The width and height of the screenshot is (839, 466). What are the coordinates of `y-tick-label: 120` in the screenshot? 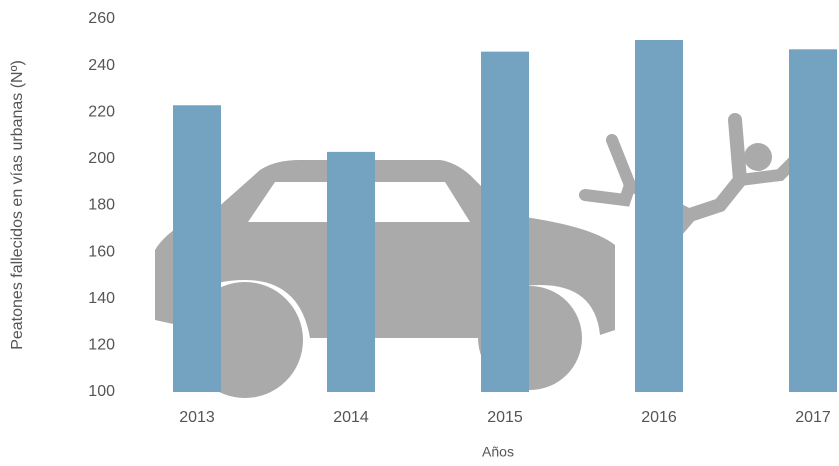 It's located at (101, 345).